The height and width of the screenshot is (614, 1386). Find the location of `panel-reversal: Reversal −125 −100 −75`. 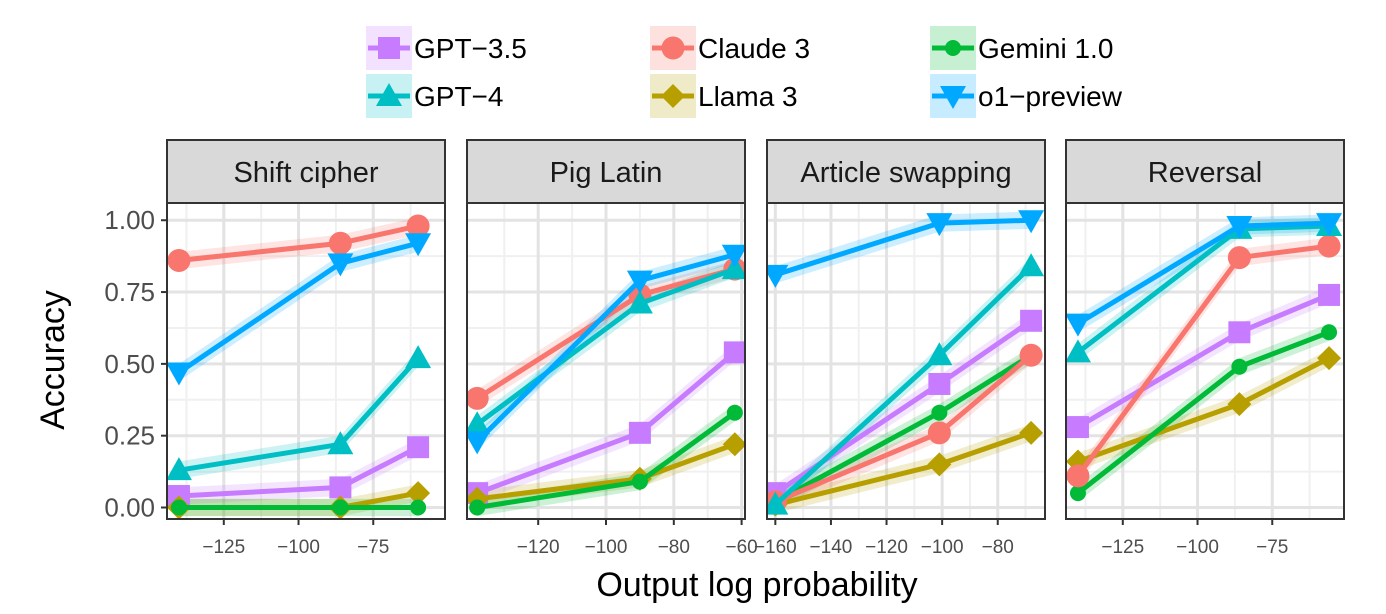

panel-reversal: Reversal −125 −100 −75 is located at coordinates (1205, 348).